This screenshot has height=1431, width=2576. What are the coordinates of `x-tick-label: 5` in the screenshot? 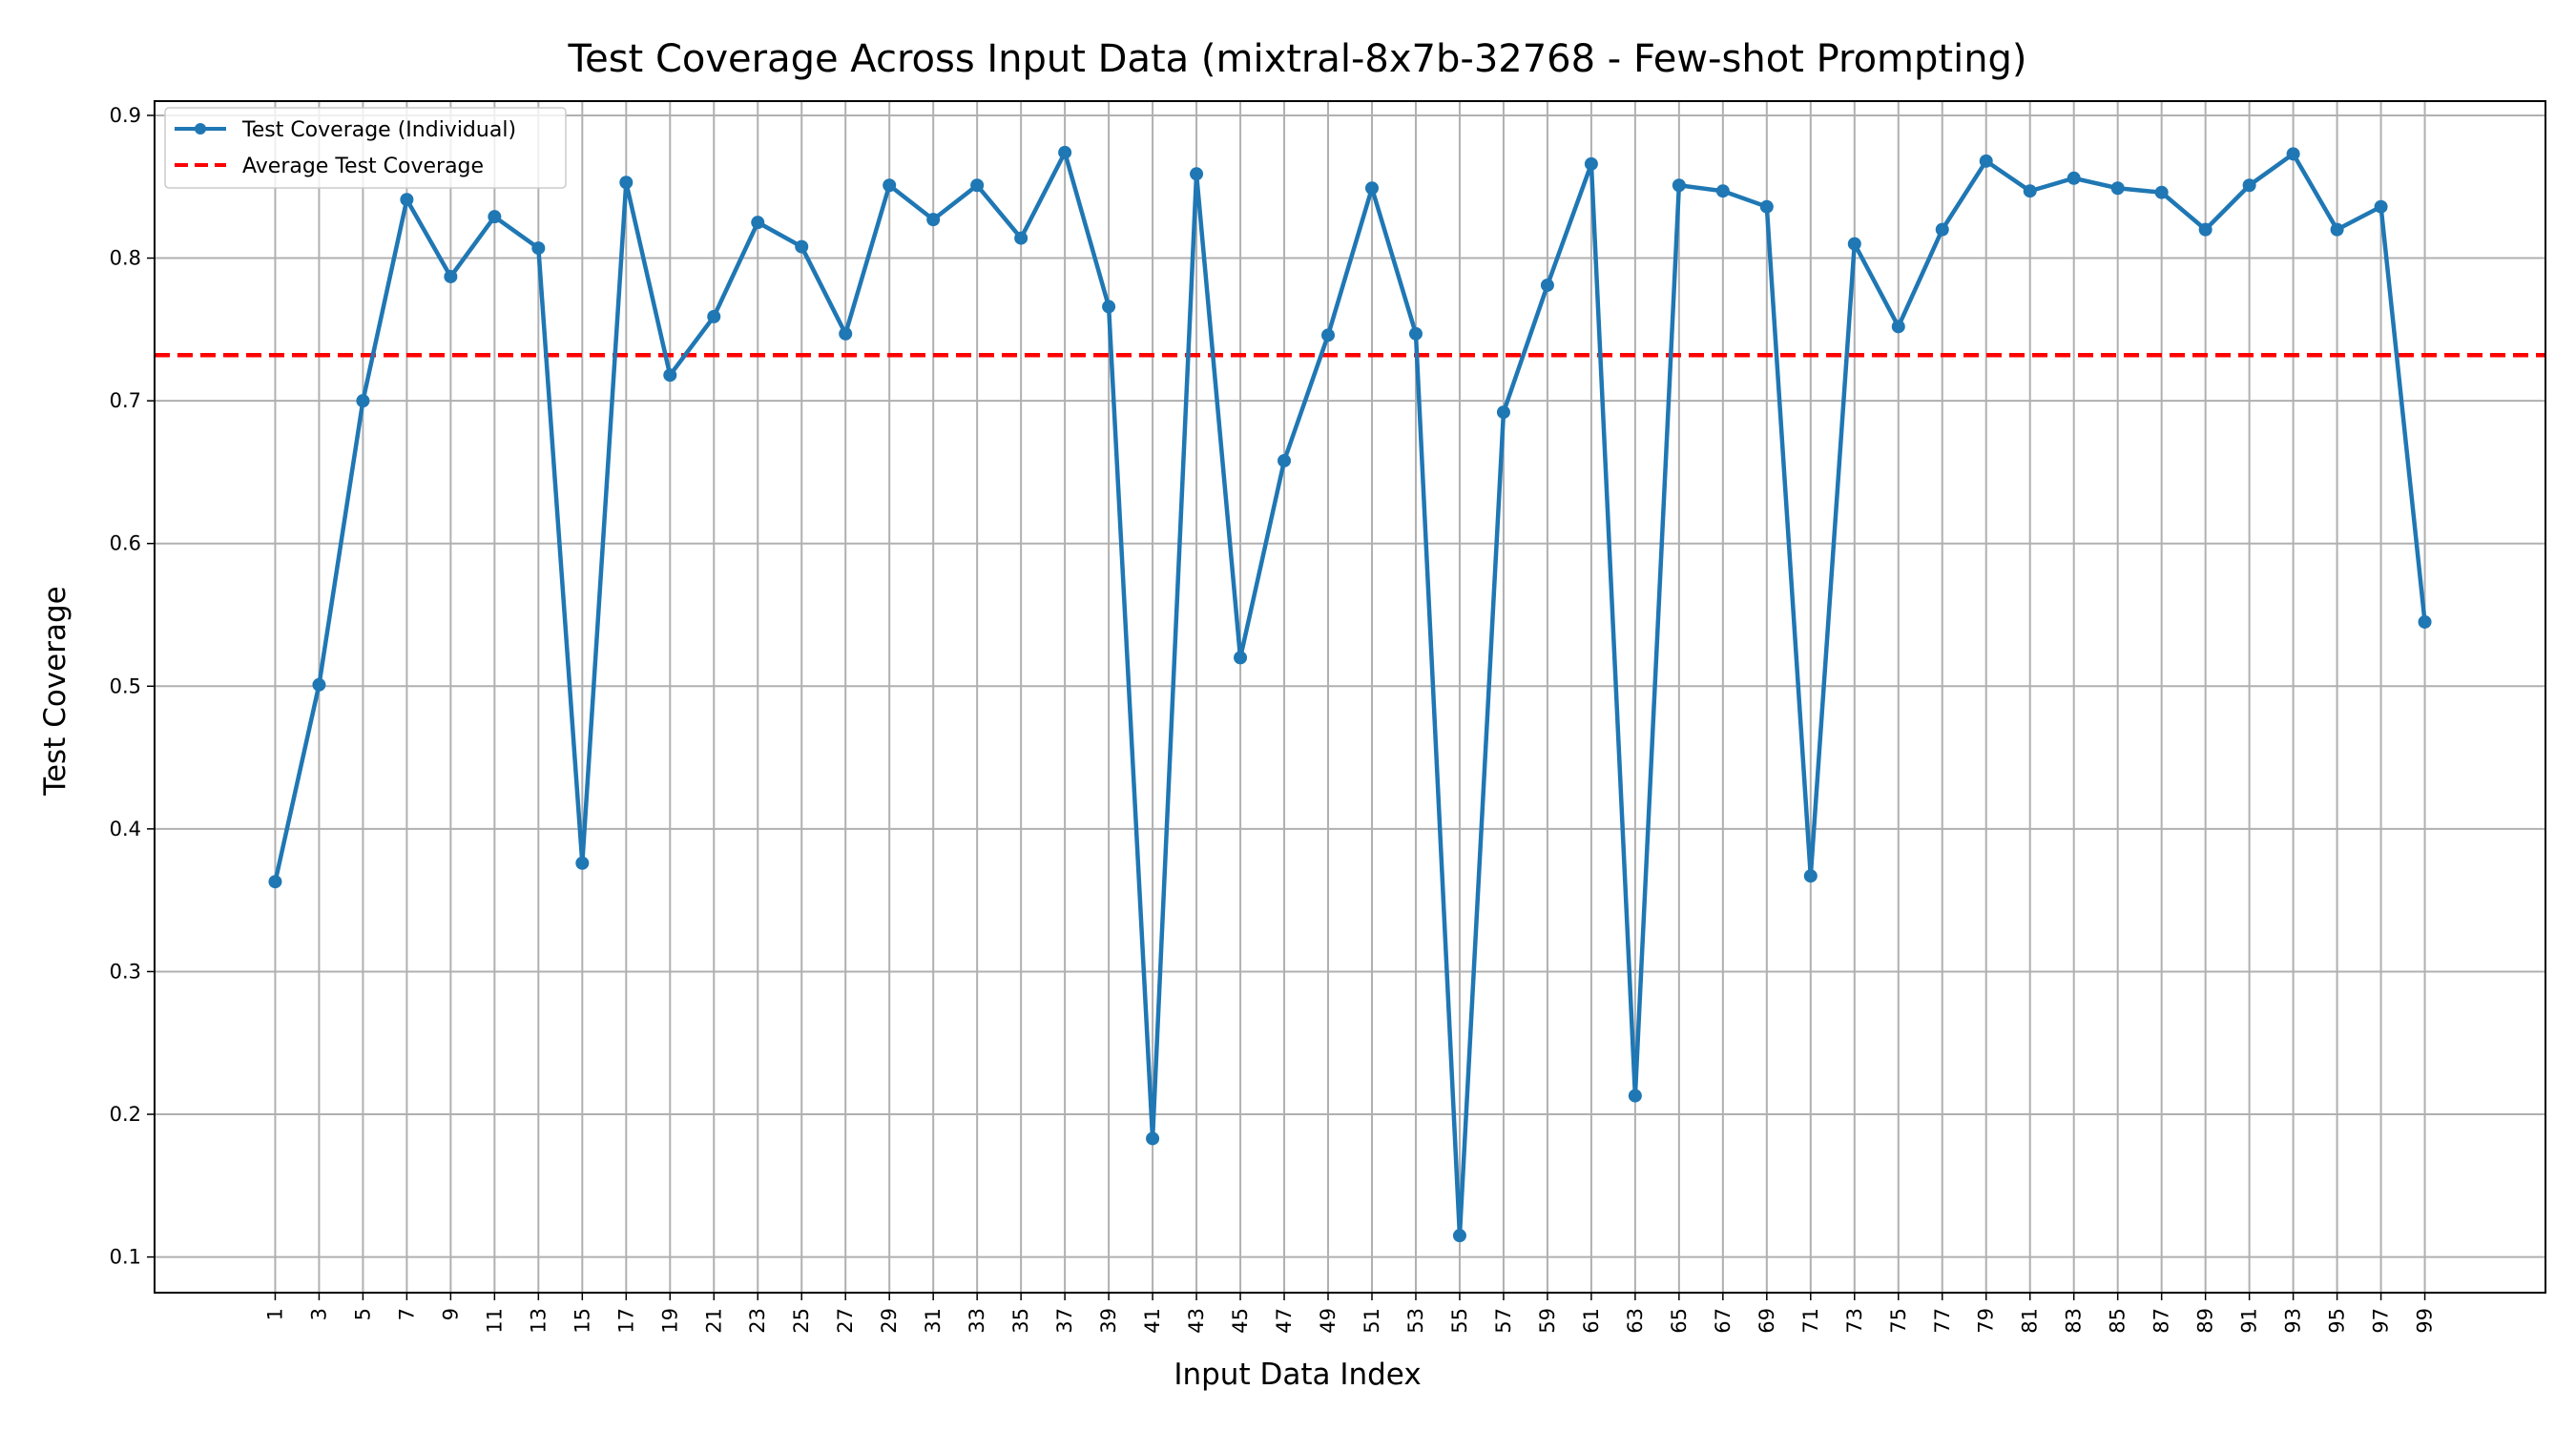 It's located at (362, 1314).